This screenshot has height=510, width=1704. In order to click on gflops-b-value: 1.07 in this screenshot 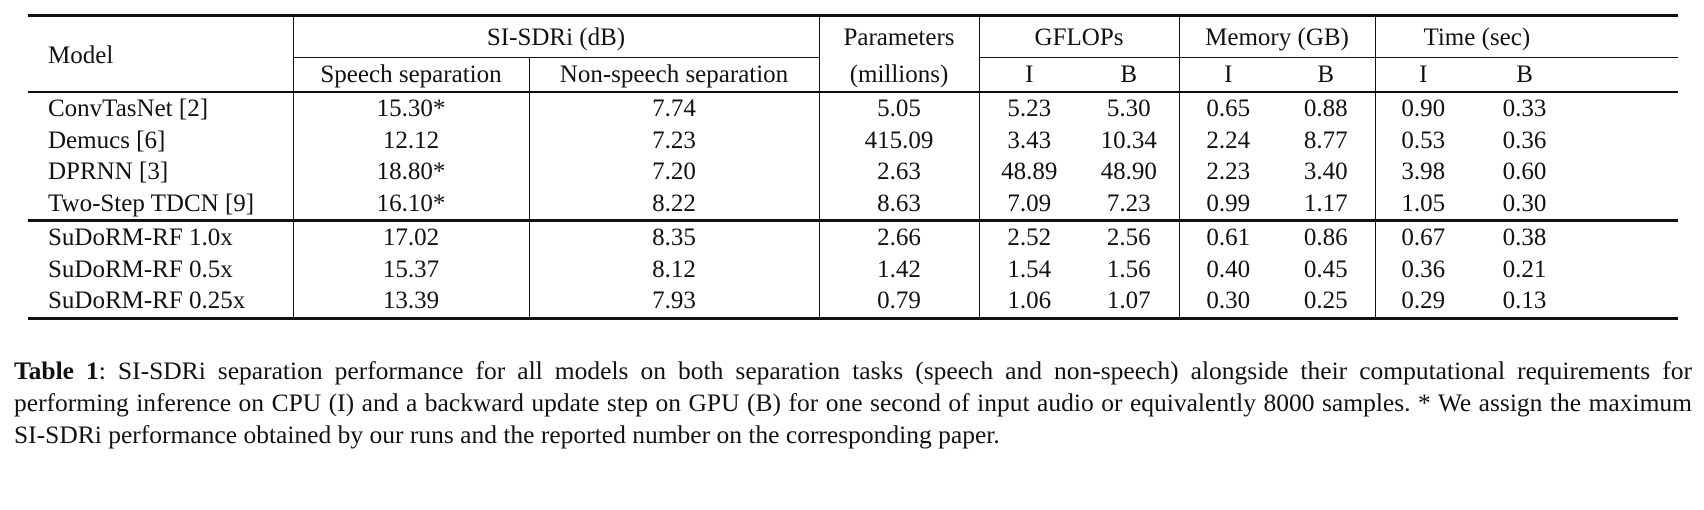, I will do `click(1129, 302)`.